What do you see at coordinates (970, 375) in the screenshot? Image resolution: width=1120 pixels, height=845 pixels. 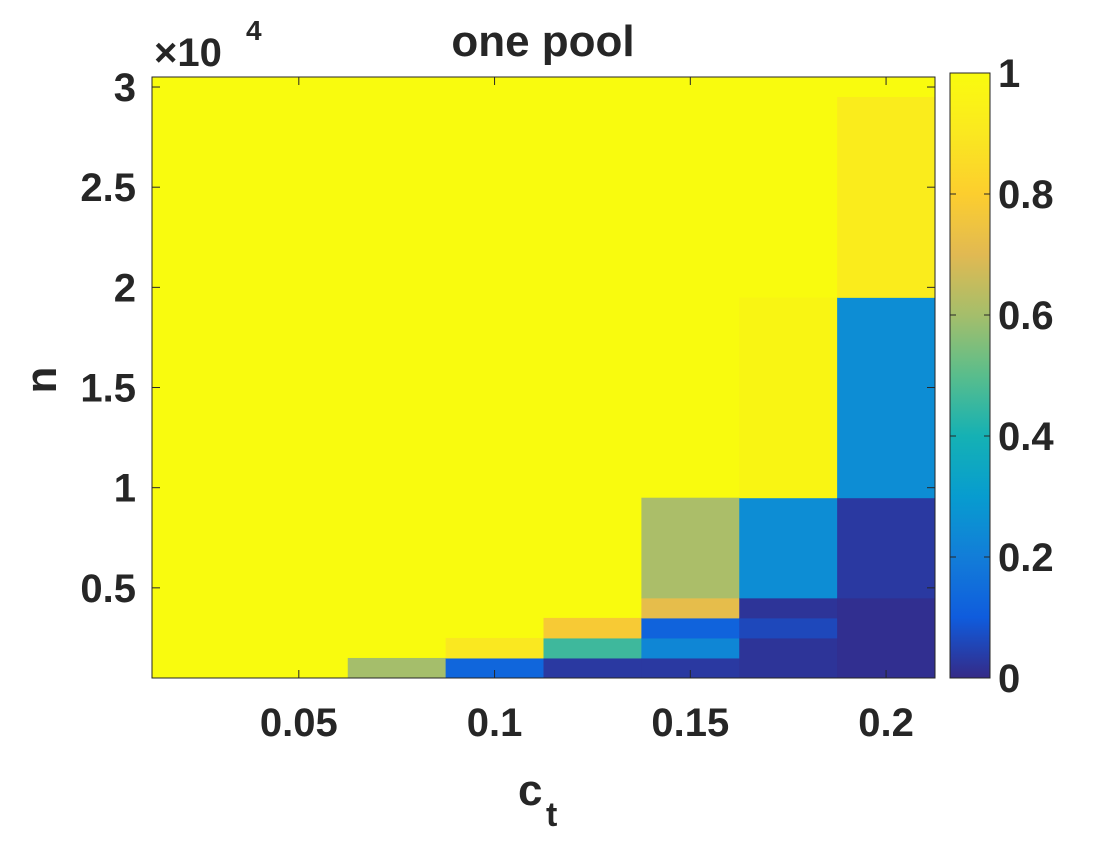 I see `colorbar` at bounding box center [970, 375].